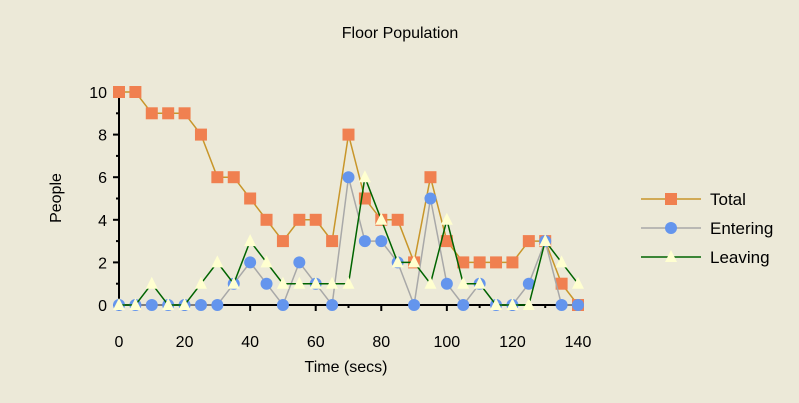  What do you see at coordinates (102, 263) in the screenshot?
I see `y-tick-label: 2` at bounding box center [102, 263].